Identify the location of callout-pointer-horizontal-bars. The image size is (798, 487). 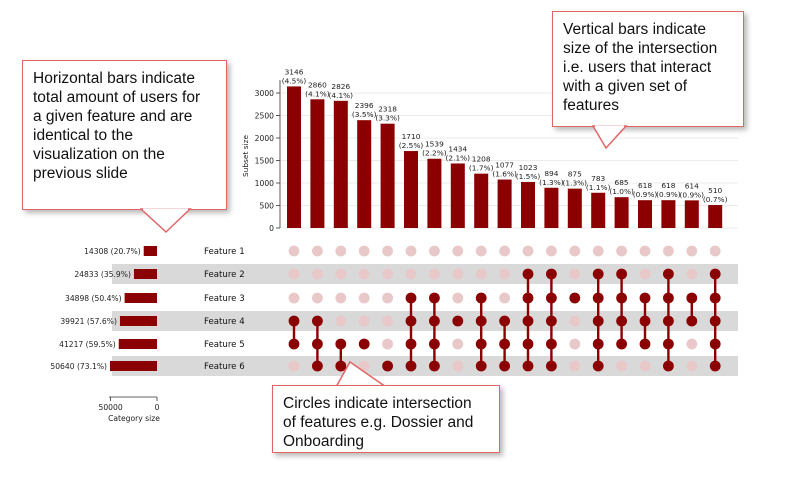
(166, 221).